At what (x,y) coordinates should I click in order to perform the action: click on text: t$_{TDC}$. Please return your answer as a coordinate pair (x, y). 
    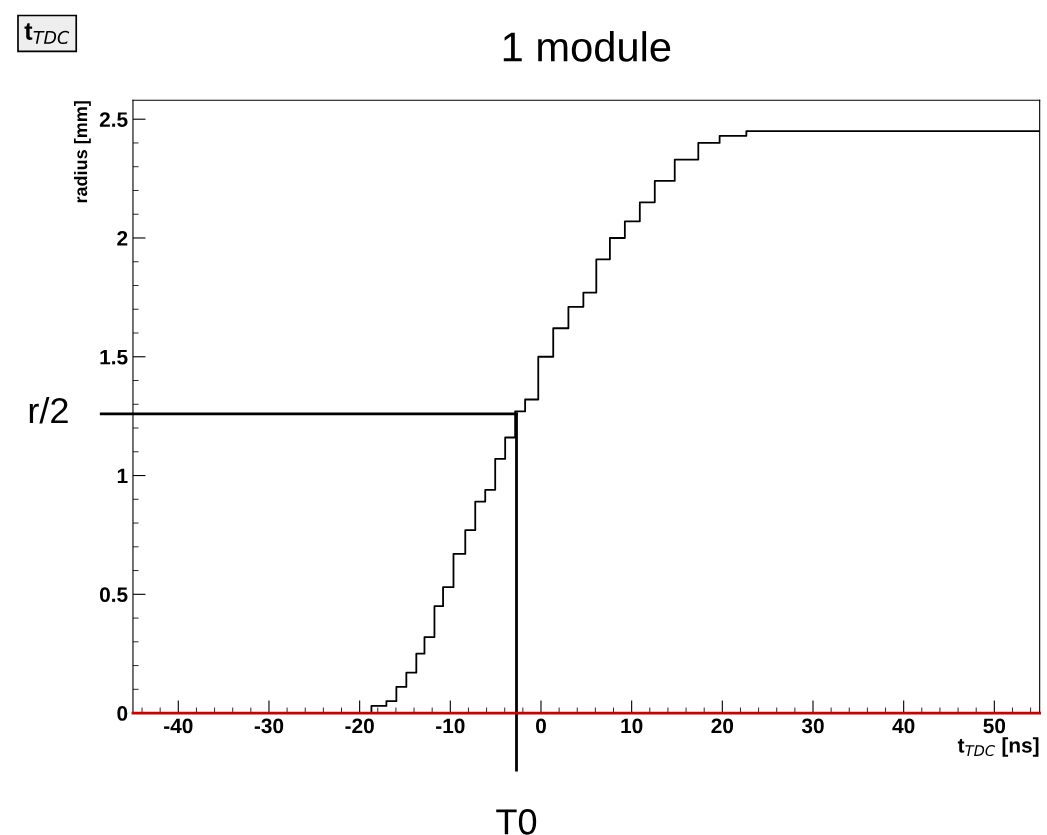
    Looking at the image, I should click on (47, 34).